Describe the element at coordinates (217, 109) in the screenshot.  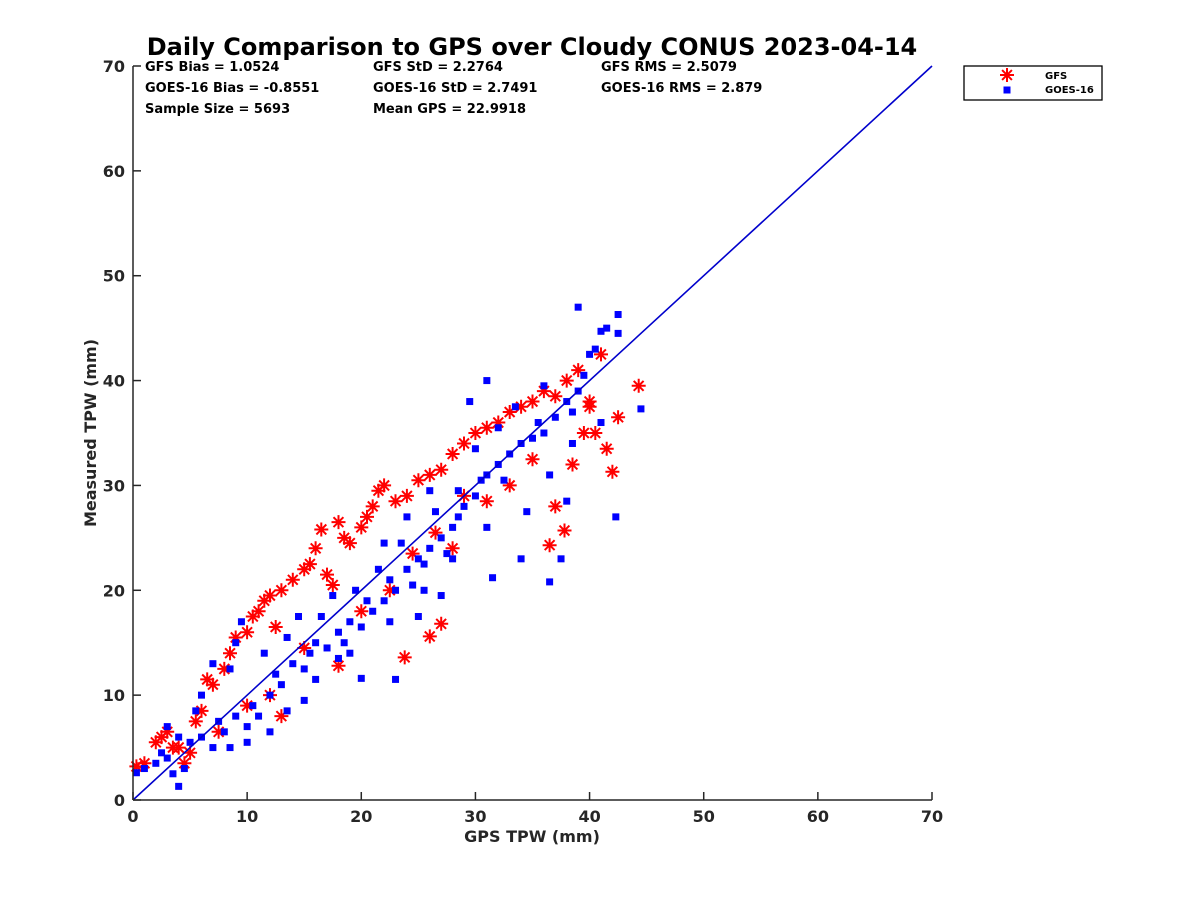
I see `stat-text: Sample Size = 5693` at that location.